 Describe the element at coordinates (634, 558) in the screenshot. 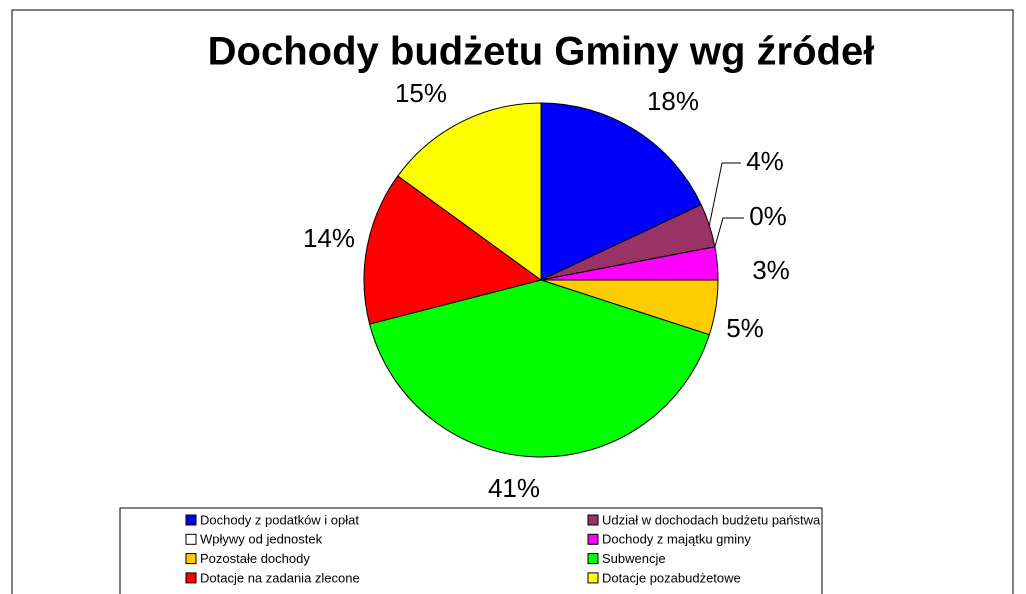

I see `legend-label: Subwencje` at that location.